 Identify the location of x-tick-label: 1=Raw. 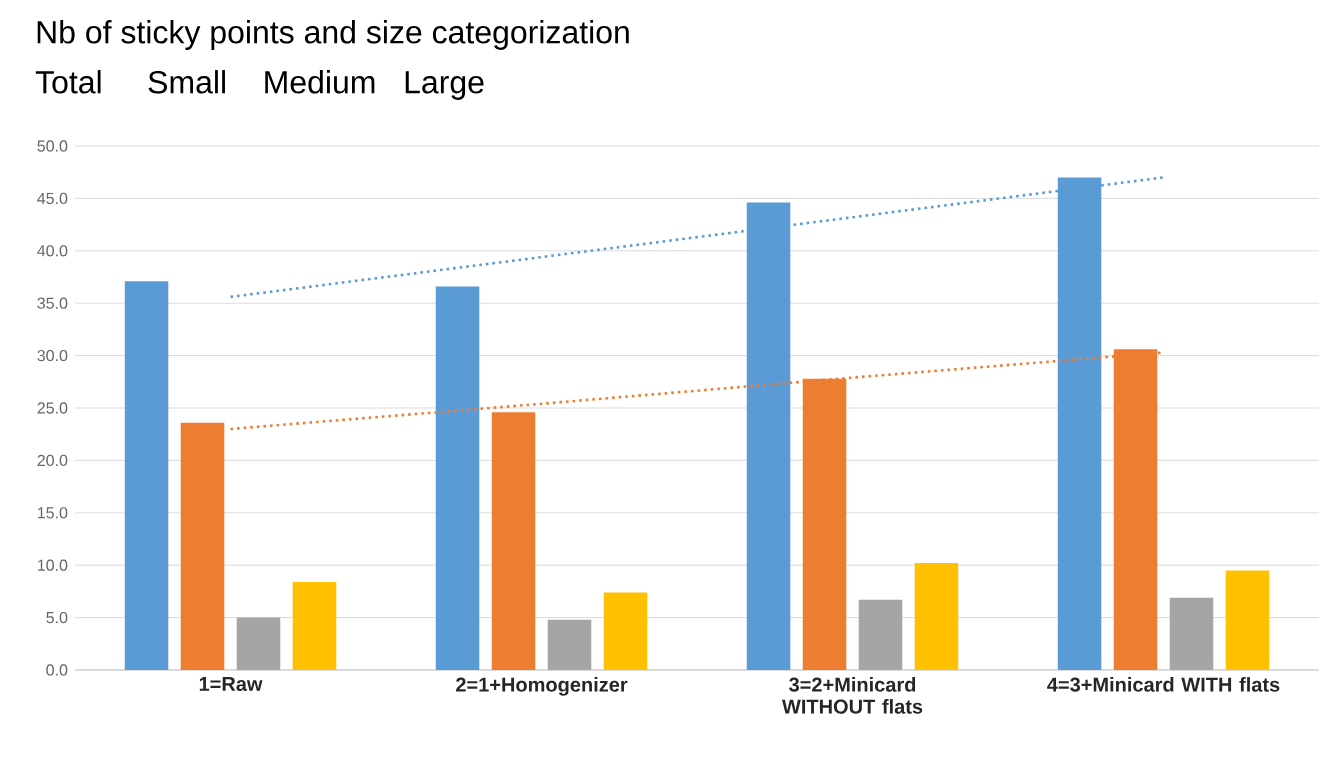
(231, 684).